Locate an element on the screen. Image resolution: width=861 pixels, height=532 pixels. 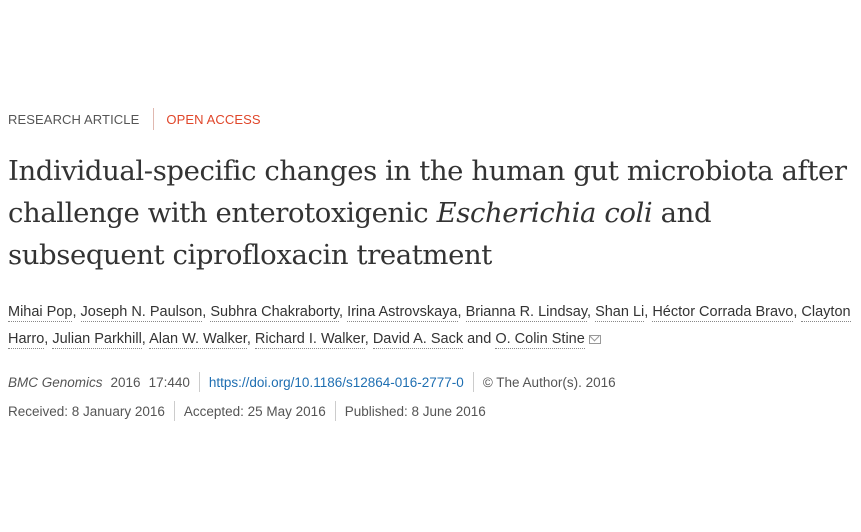
author-link: Clayton Harro is located at coordinates (429, 326).